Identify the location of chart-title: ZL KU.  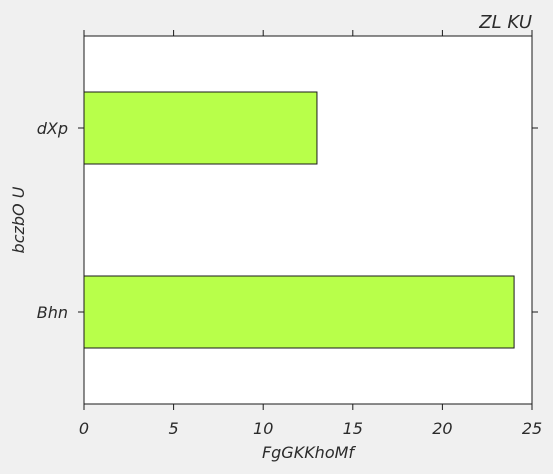
(505, 22).